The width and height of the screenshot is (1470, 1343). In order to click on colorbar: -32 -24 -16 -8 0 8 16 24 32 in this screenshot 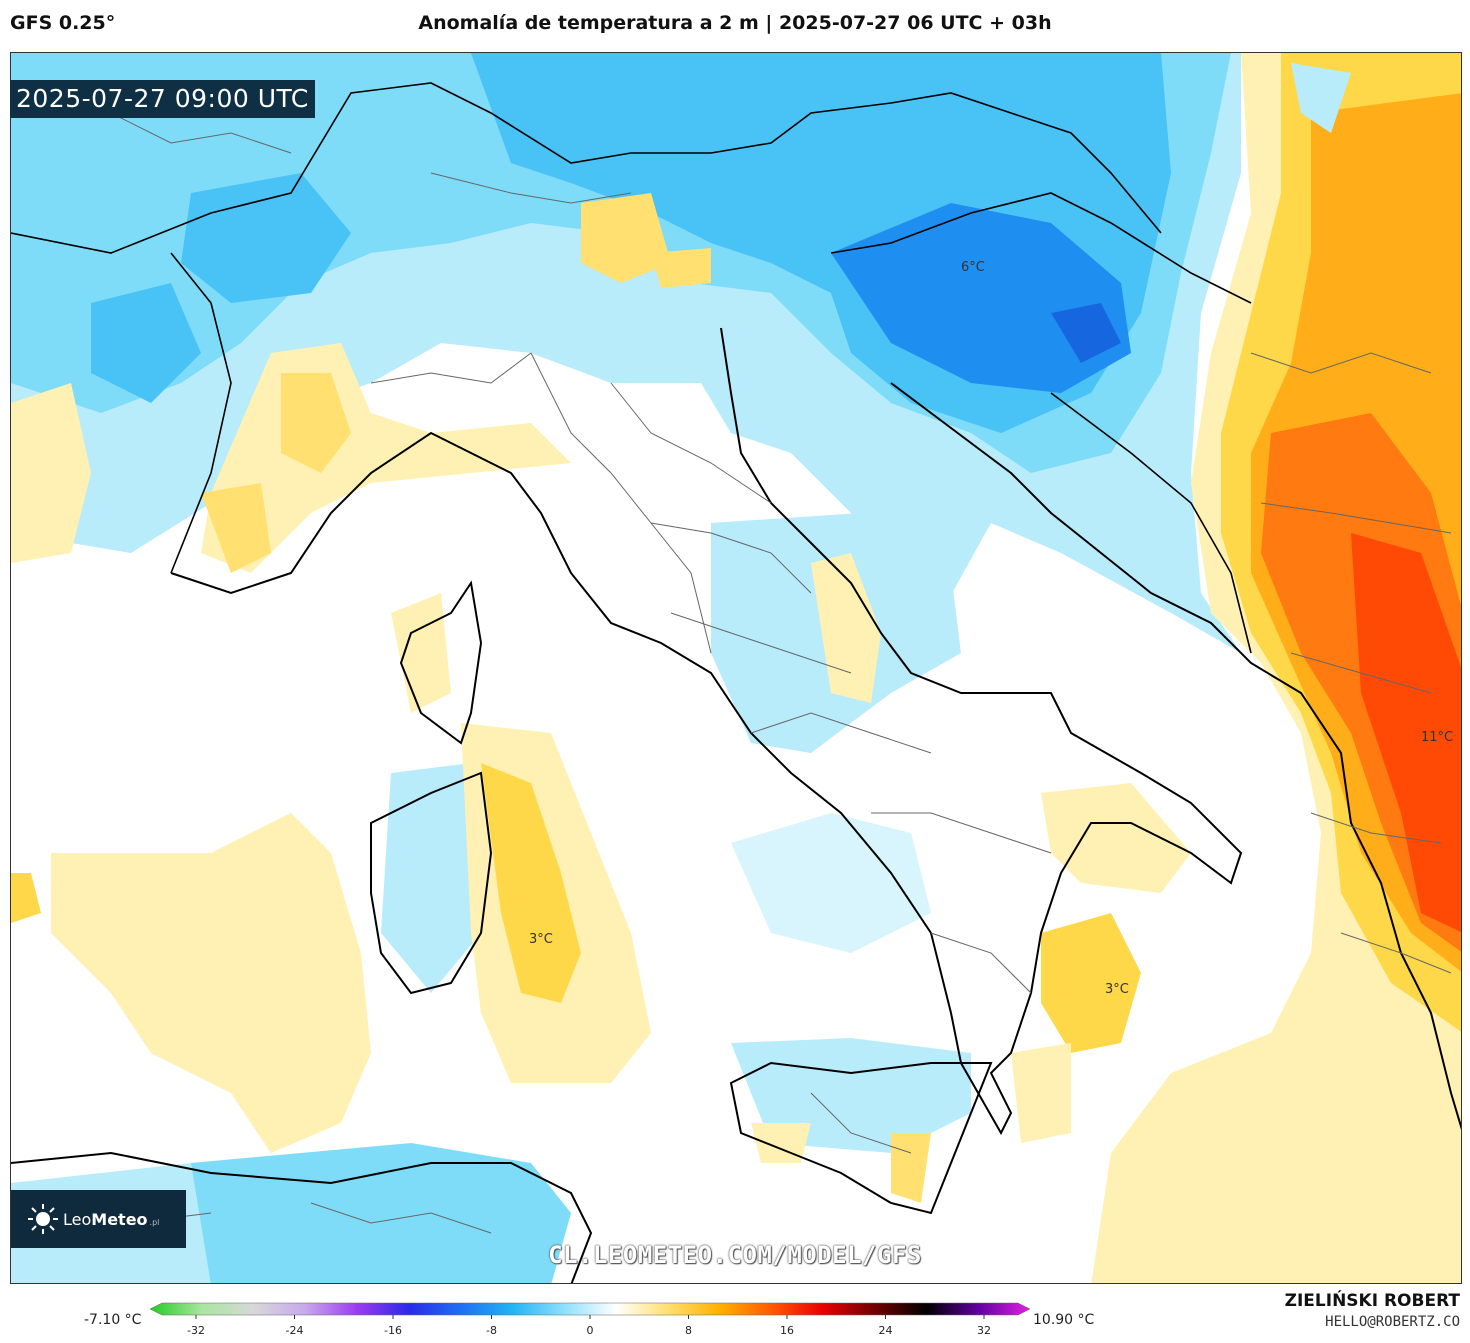, I will do `click(590, 1321)`.